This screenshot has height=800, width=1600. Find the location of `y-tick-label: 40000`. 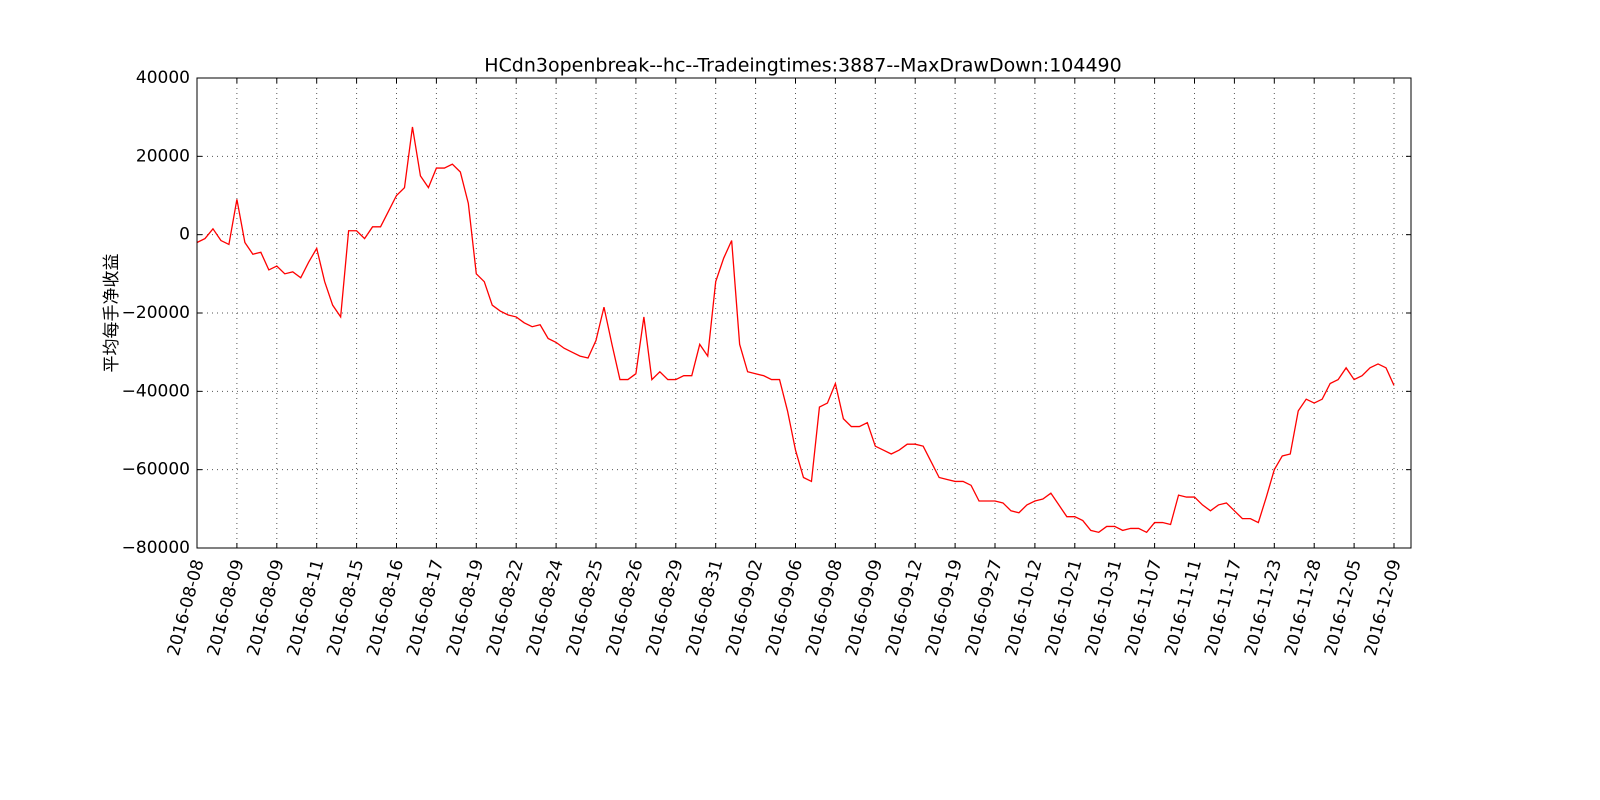

y-tick-label: 40000 is located at coordinates (163, 78).